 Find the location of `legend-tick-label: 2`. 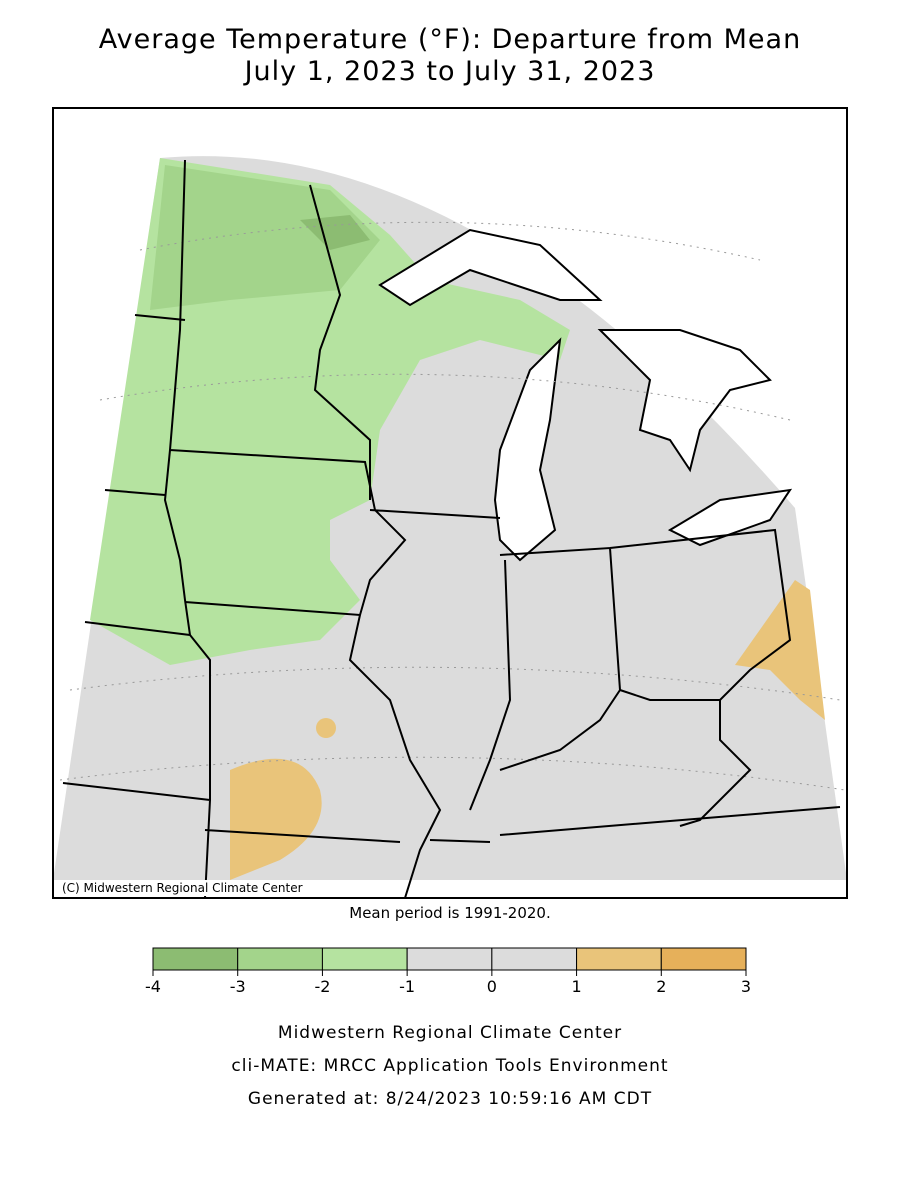

legend-tick-label: 2 is located at coordinates (661, 986).